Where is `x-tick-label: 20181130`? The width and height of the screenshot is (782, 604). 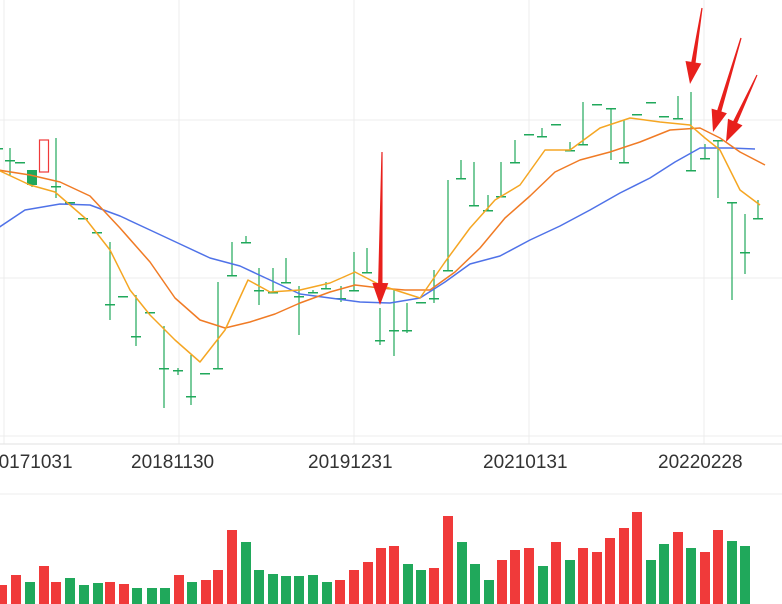 x-tick-label: 20181130 is located at coordinates (172, 462).